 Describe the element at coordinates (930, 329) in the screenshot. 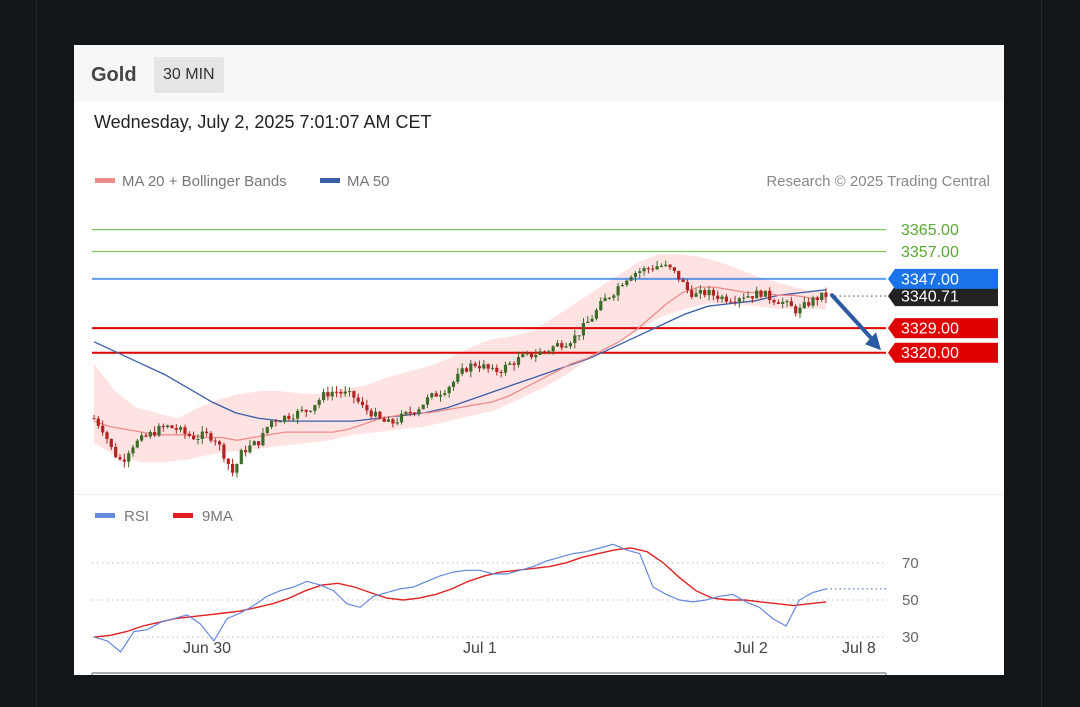

I see `level-tag-3329.00-text: 3329.00` at that location.